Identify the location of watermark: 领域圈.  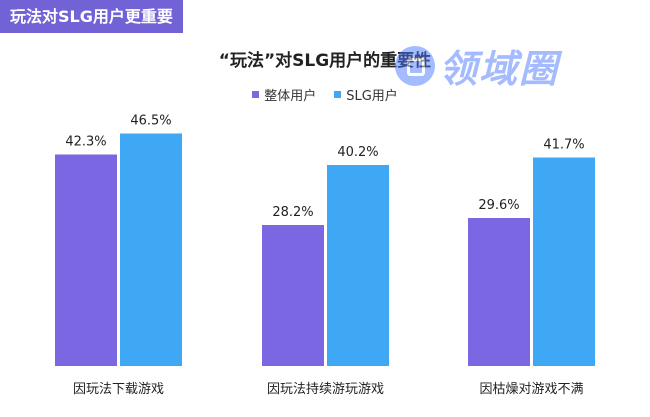
(477, 65).